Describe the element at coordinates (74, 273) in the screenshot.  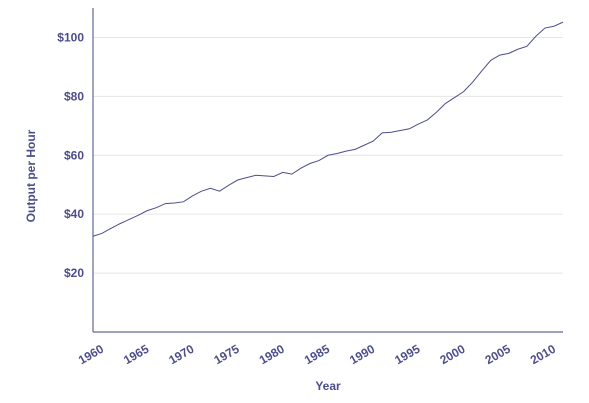
I see `y-tick-label: $20` at that location.